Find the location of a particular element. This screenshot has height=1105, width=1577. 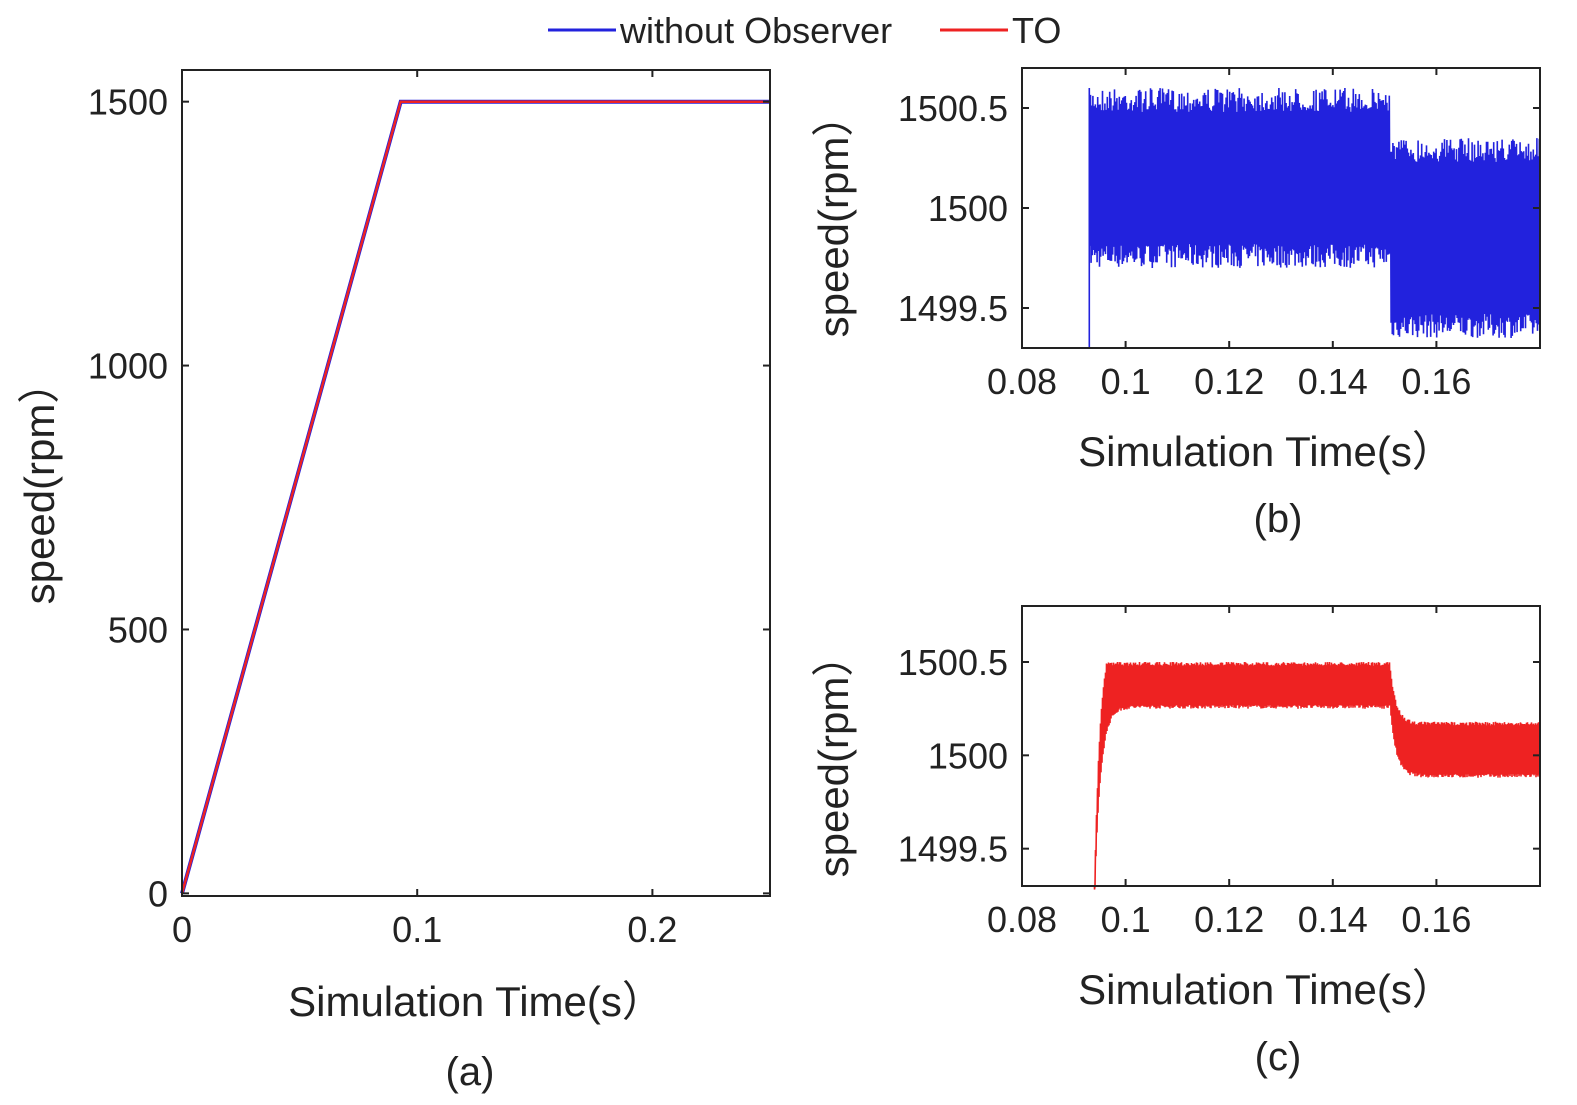

panel-b-xtick-label: 0.12 is located at coordinates (1229, 381).